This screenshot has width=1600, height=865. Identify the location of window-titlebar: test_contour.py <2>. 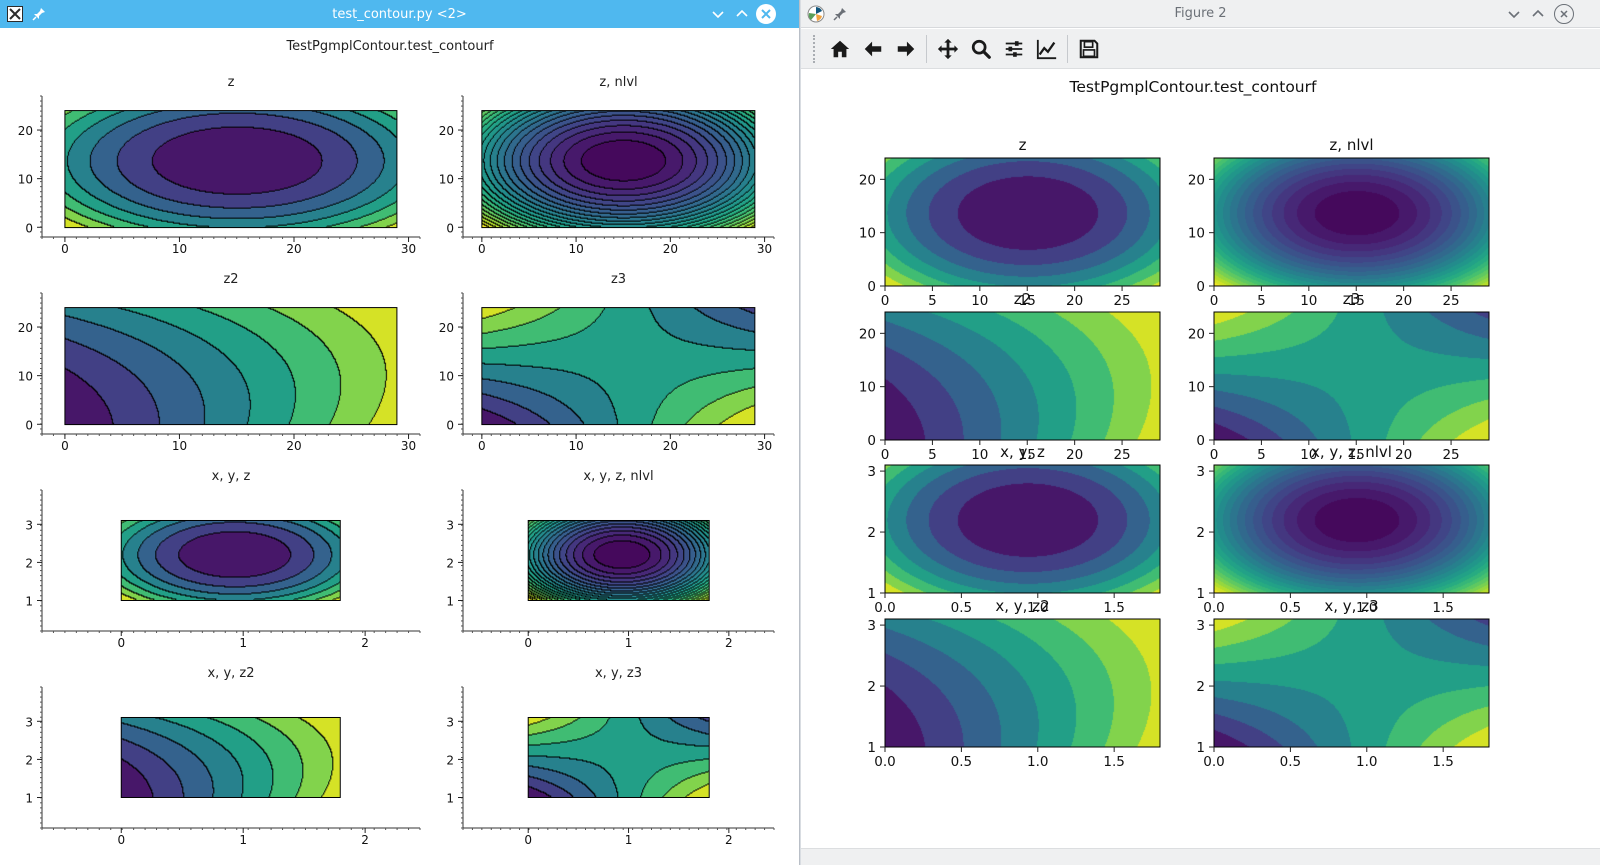
(399, 14).